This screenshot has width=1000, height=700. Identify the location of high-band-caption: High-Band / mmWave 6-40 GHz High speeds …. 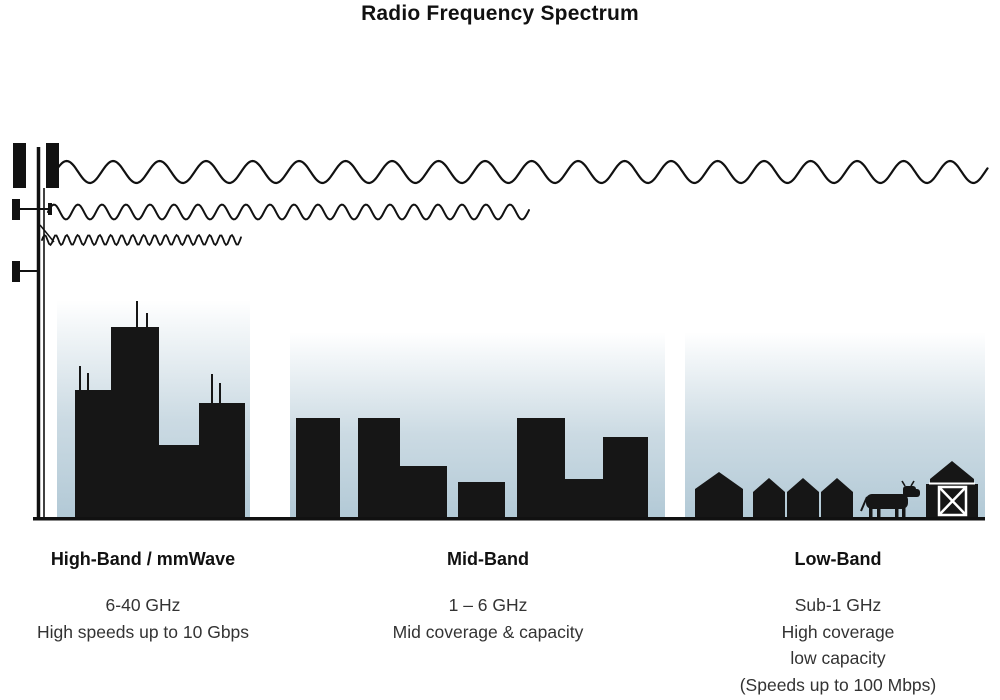
(143, 597).